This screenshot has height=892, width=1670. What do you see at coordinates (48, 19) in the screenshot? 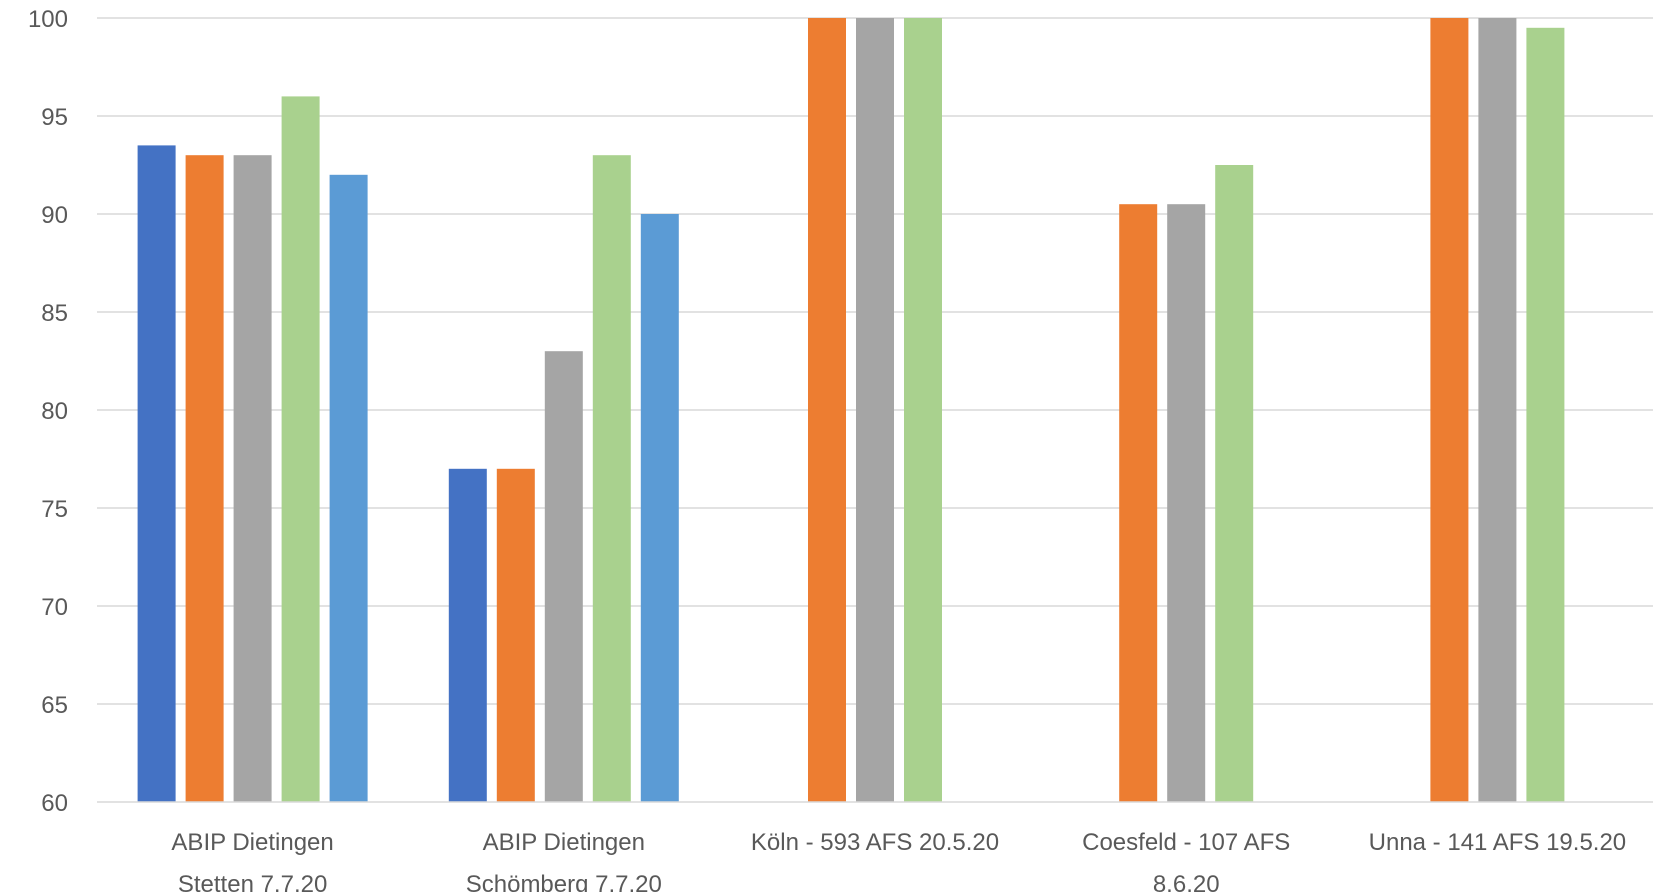
I see `y-tick-label: 100` at bounding box center [48, 19].